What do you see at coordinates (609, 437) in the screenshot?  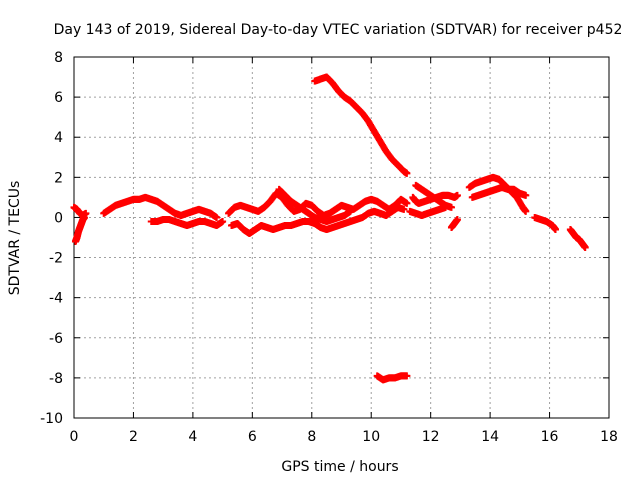 I see `x-tick-label: 18` at bounding box center [609, 437].